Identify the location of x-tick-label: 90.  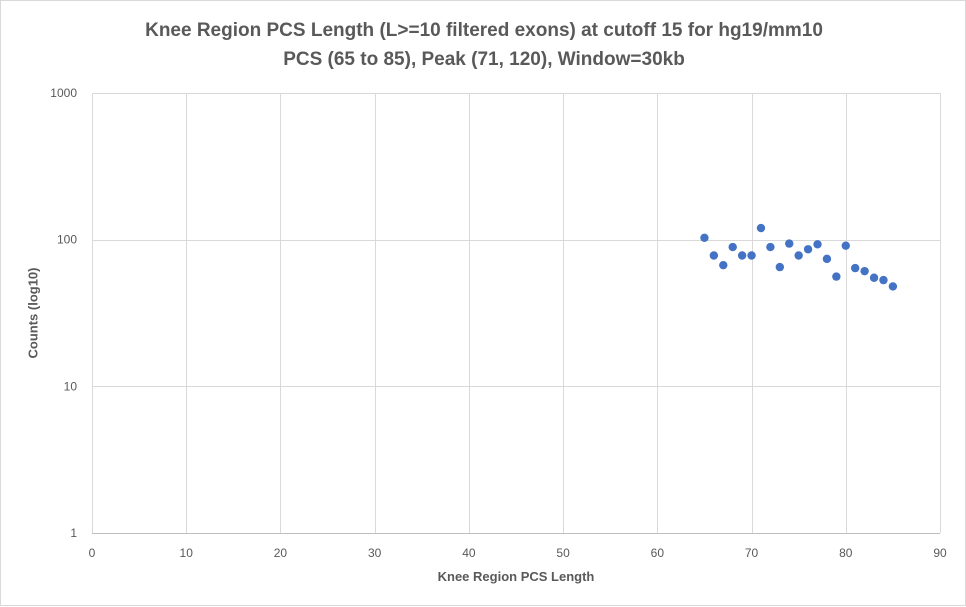
(940, 553).